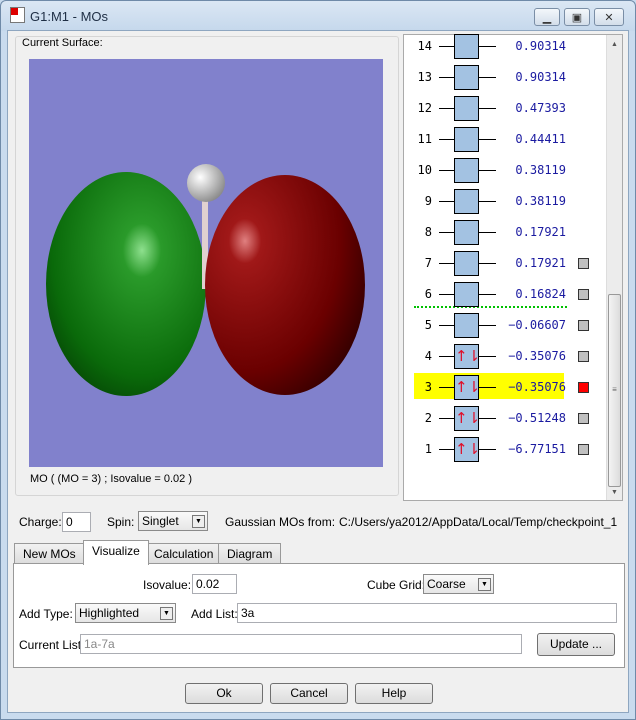 The height and width of the screenshot is (720, 636). I want to click on mo-energy: 0.47393, so click(540, 108).